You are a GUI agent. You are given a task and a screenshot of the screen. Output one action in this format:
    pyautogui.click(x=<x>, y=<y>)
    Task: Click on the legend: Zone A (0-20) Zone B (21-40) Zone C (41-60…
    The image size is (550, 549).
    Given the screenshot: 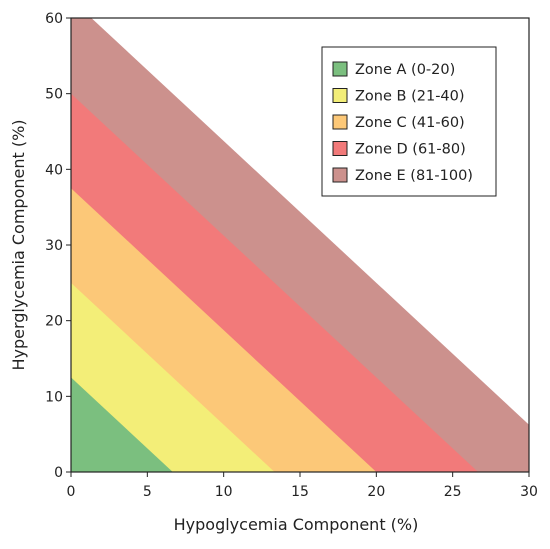 What is the action you would take?
    pyautogui.click(x=409, y=121)
    